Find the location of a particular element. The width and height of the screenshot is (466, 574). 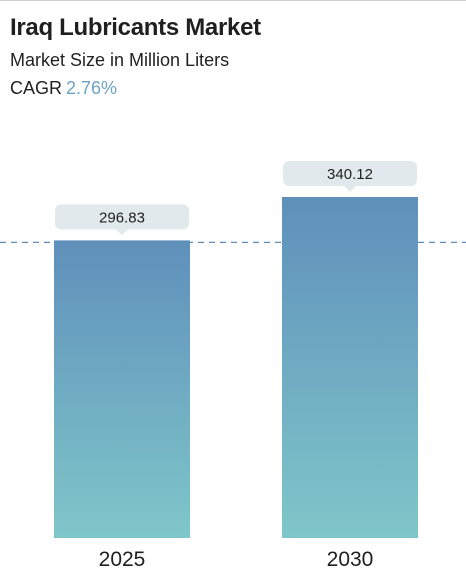

x-tick-label-2030: 2030 is located at coordinates (350, 559).